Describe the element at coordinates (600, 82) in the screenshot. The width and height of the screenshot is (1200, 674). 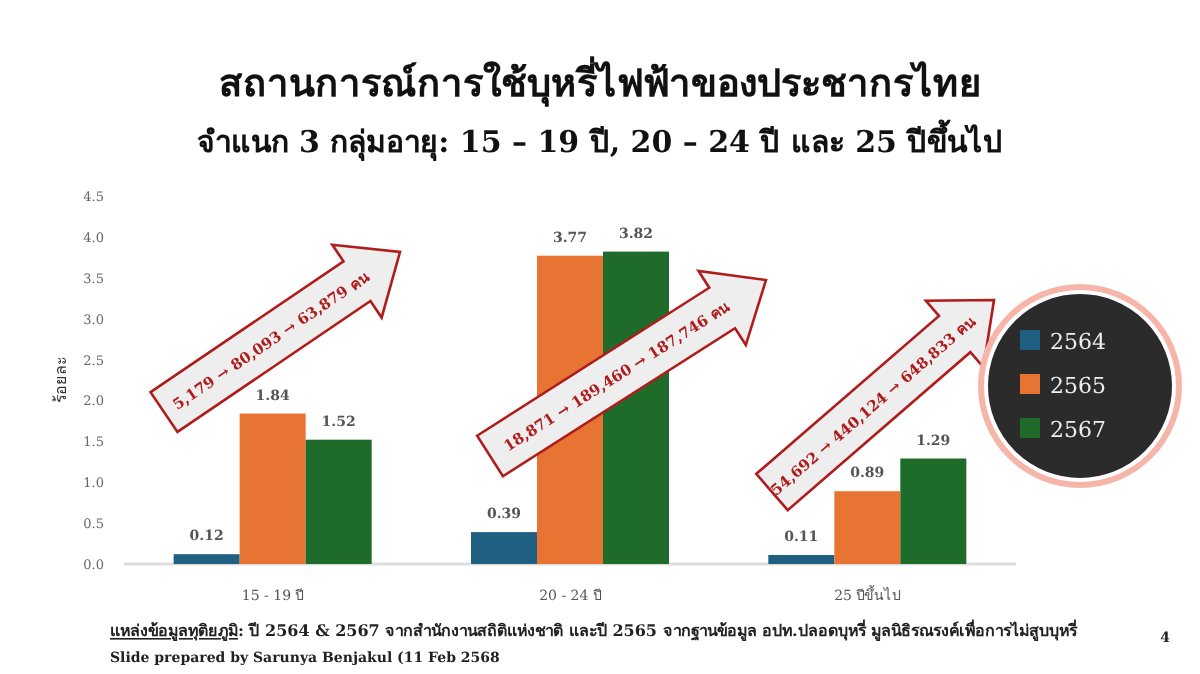
I see `chart-title: สถานการณ์การใช้บุหรี่ไฟฟ้าของประชากรไทย` at that location.